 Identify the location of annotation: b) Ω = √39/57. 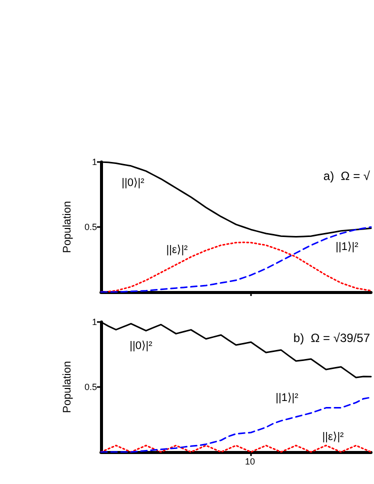
(331, 338).